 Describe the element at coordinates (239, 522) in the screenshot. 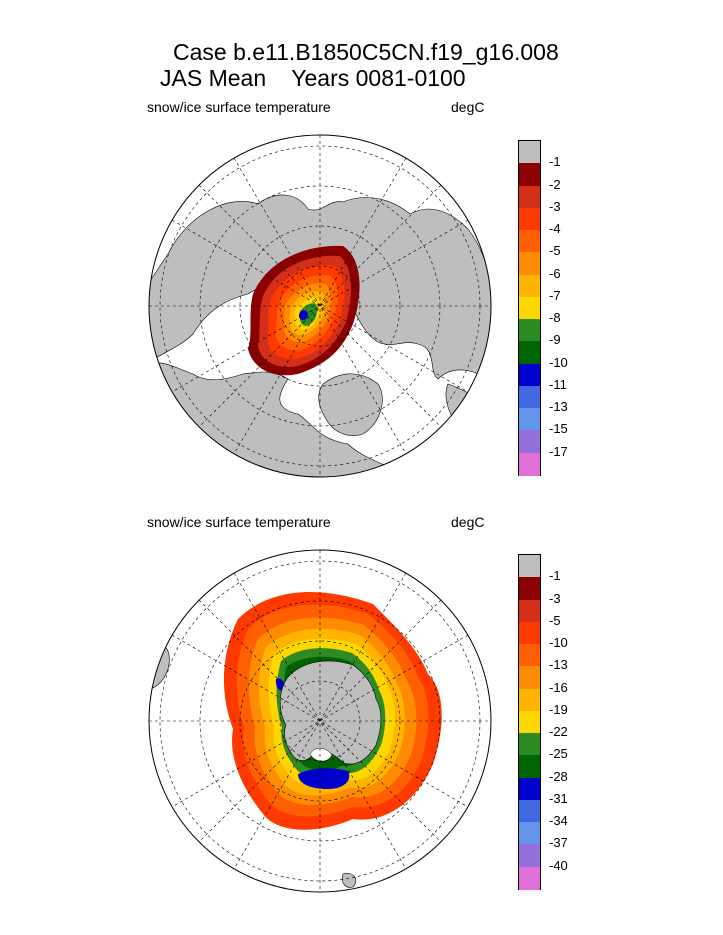

I see `south-panel-variable-label: snow/ice surface temperature` at that location.